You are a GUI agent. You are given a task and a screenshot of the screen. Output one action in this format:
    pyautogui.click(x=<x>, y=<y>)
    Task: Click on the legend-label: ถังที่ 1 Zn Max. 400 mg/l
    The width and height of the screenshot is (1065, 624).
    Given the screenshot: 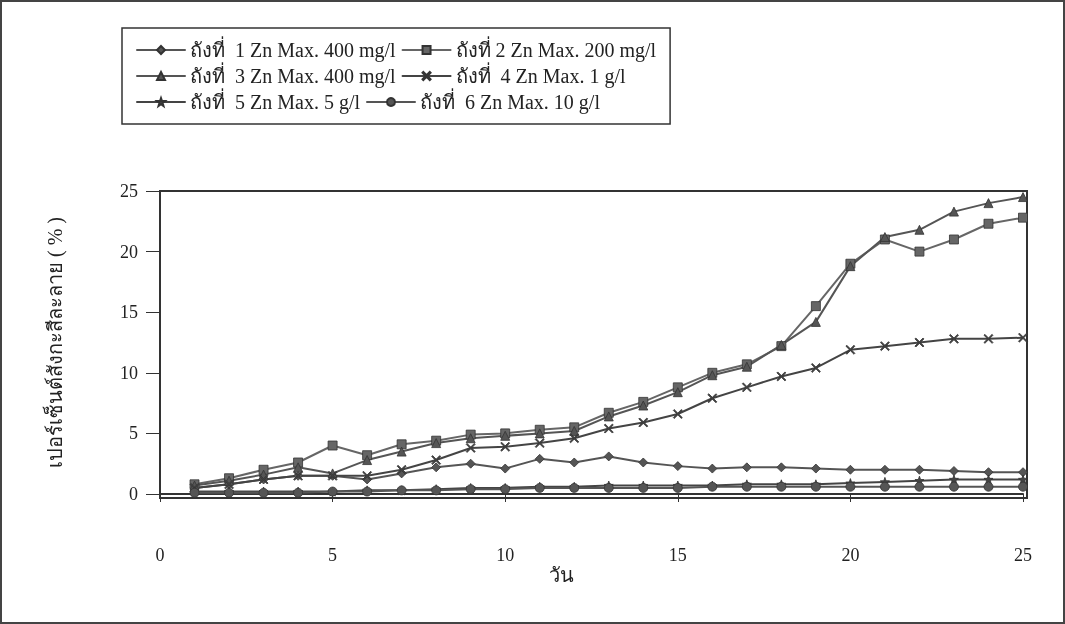 What is the action you would take?
    pyautogui.click(x=293, y=49)
    